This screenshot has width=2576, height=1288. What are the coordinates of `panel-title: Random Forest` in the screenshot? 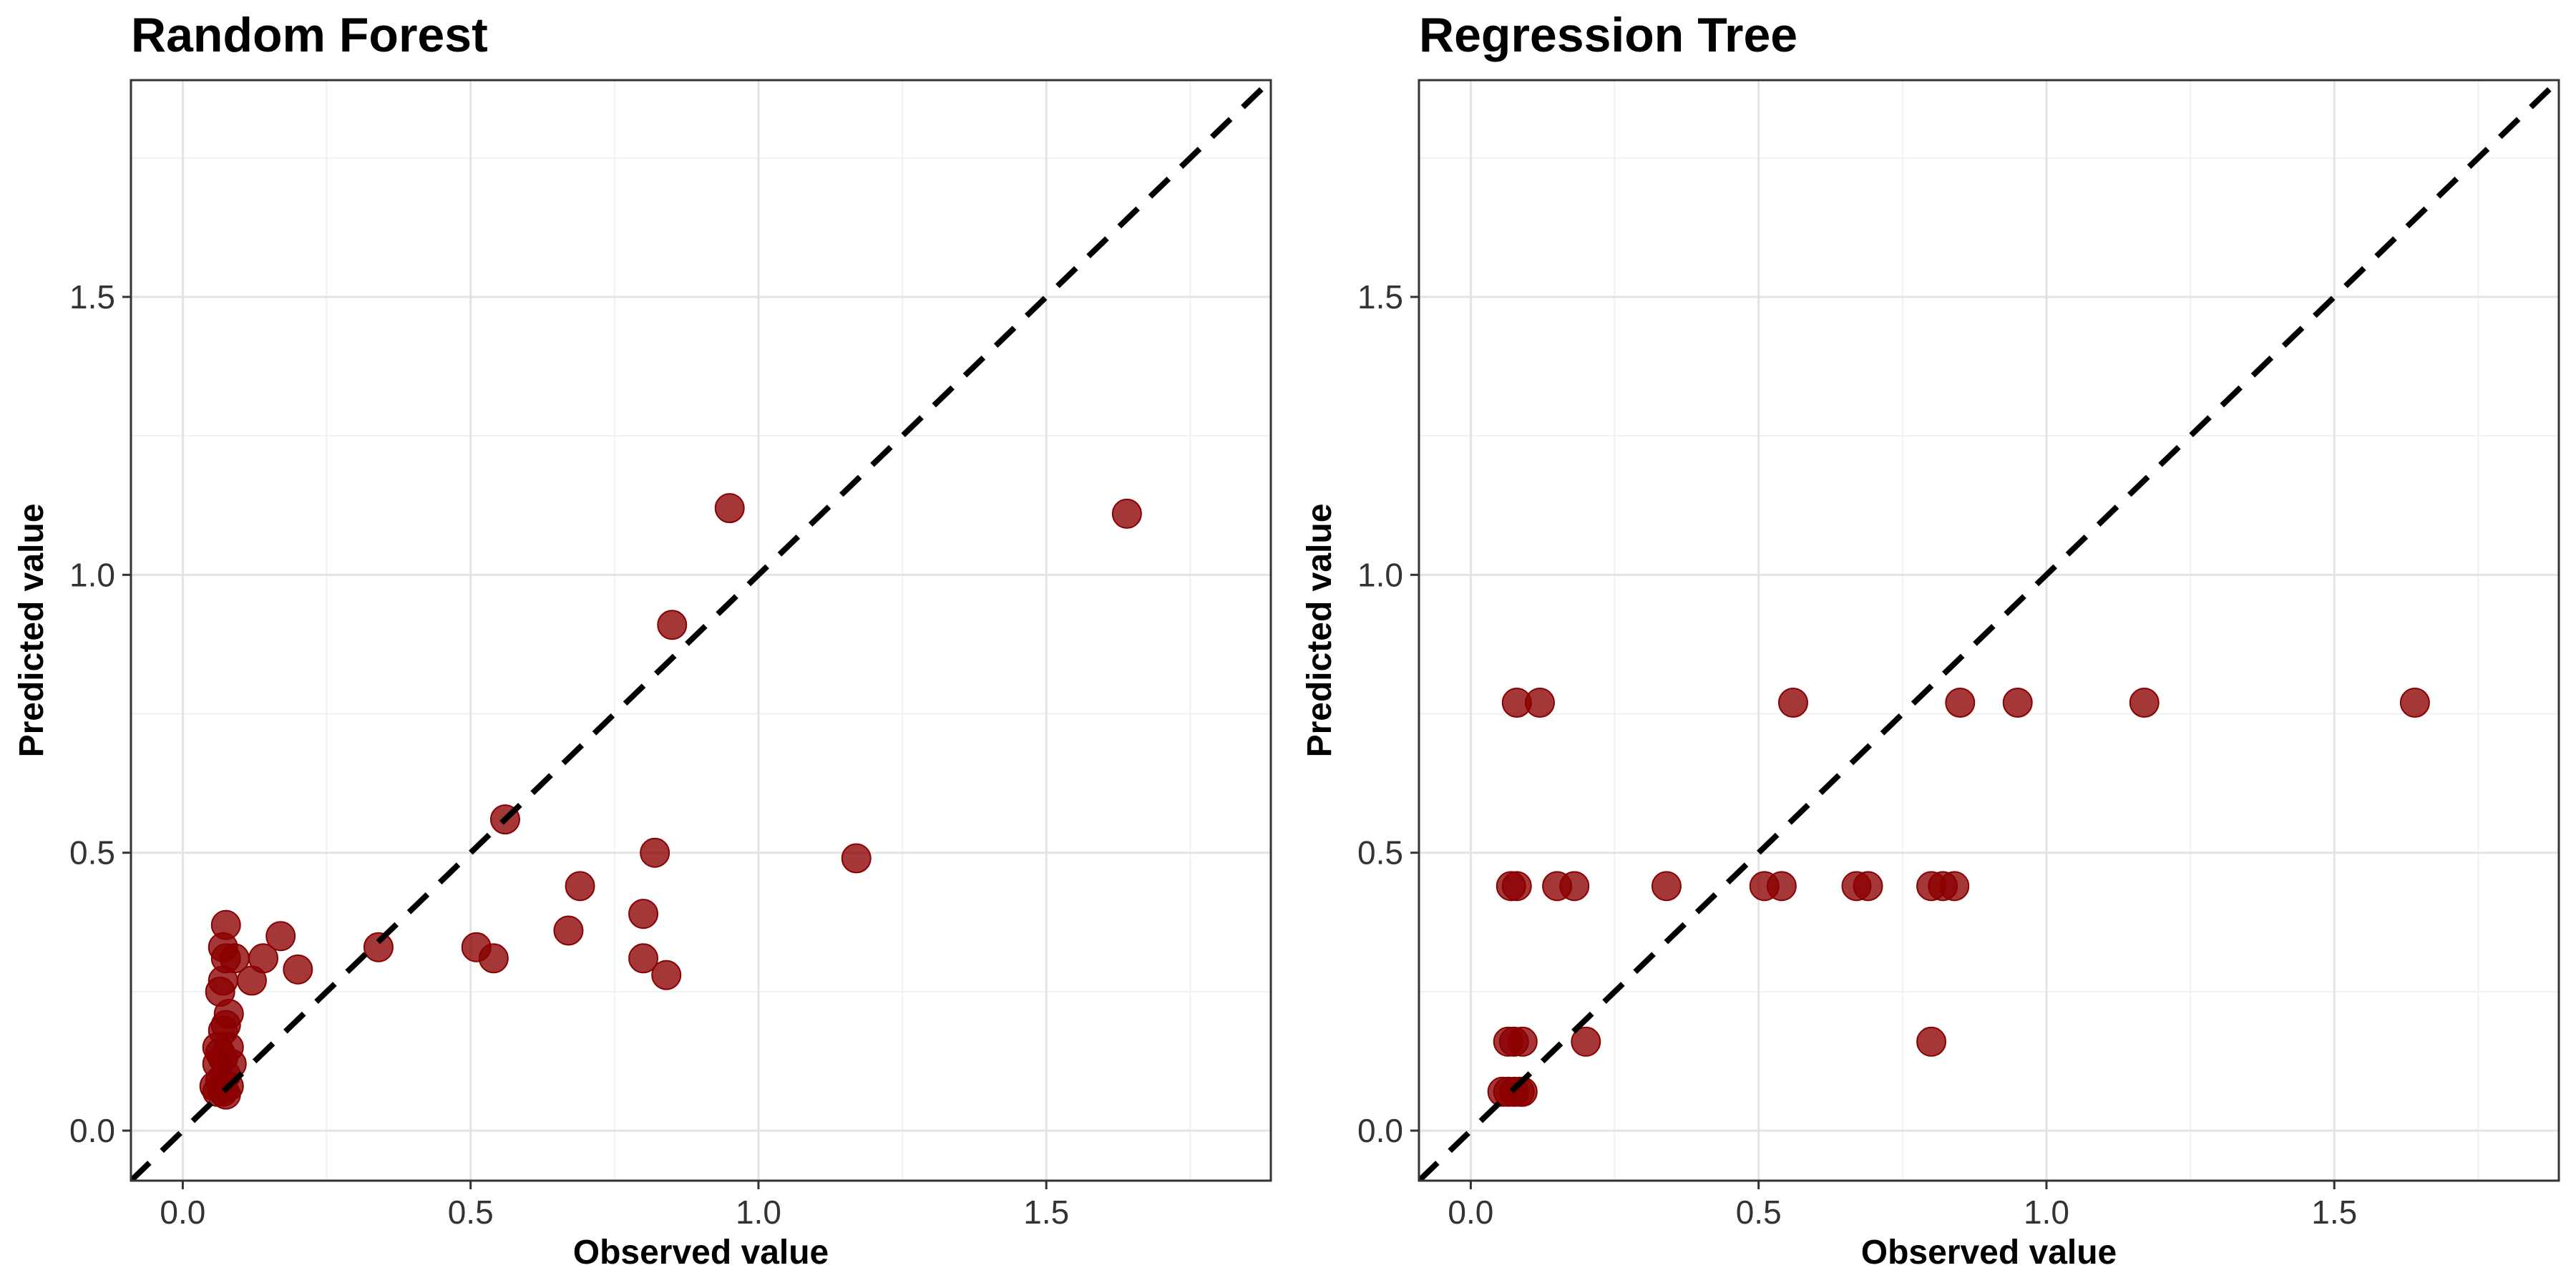 It's located at (309, 35).